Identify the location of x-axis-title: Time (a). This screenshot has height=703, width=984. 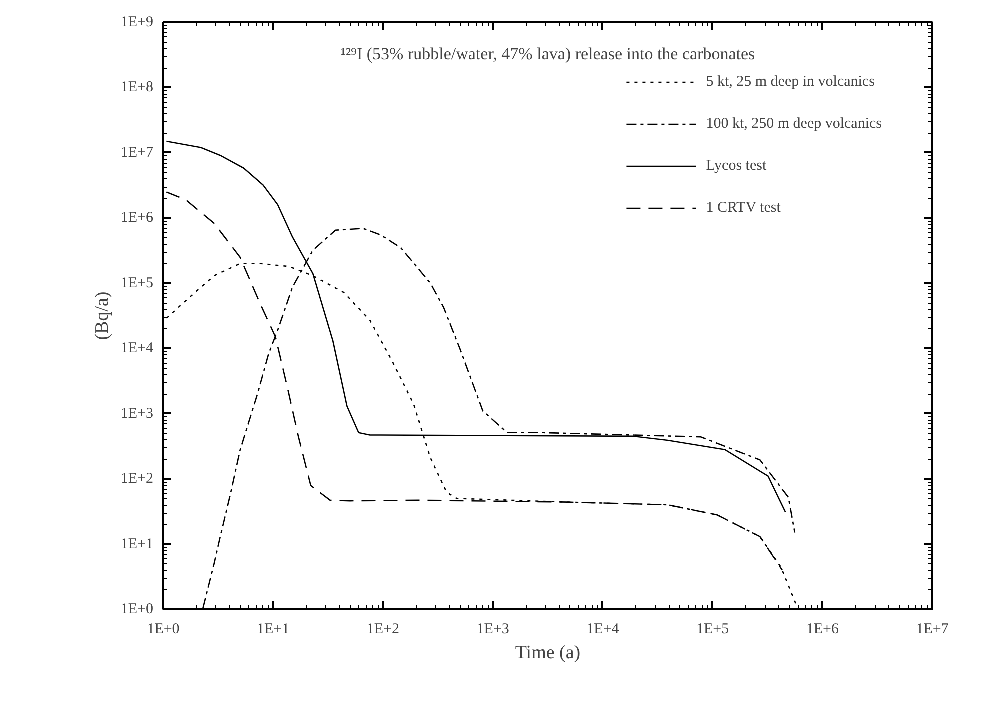
(548, 653).